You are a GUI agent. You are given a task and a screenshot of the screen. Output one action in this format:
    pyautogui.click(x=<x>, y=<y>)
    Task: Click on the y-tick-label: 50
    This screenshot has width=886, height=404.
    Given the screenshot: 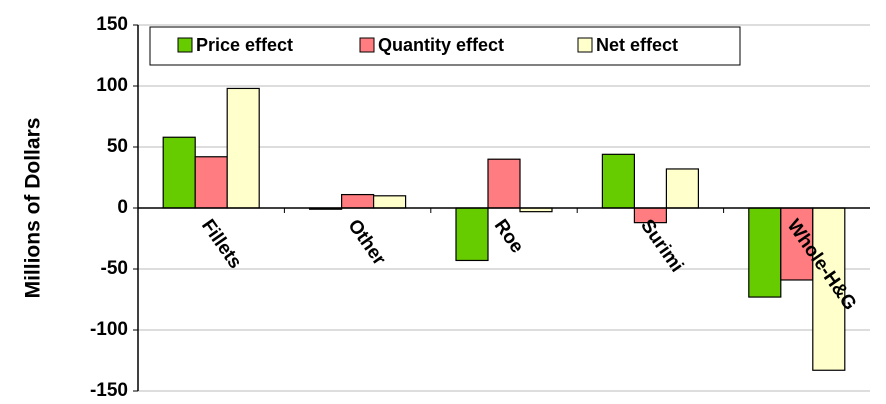 What is the action you would take?
    pyautogui.click(x=117, y=146)
    